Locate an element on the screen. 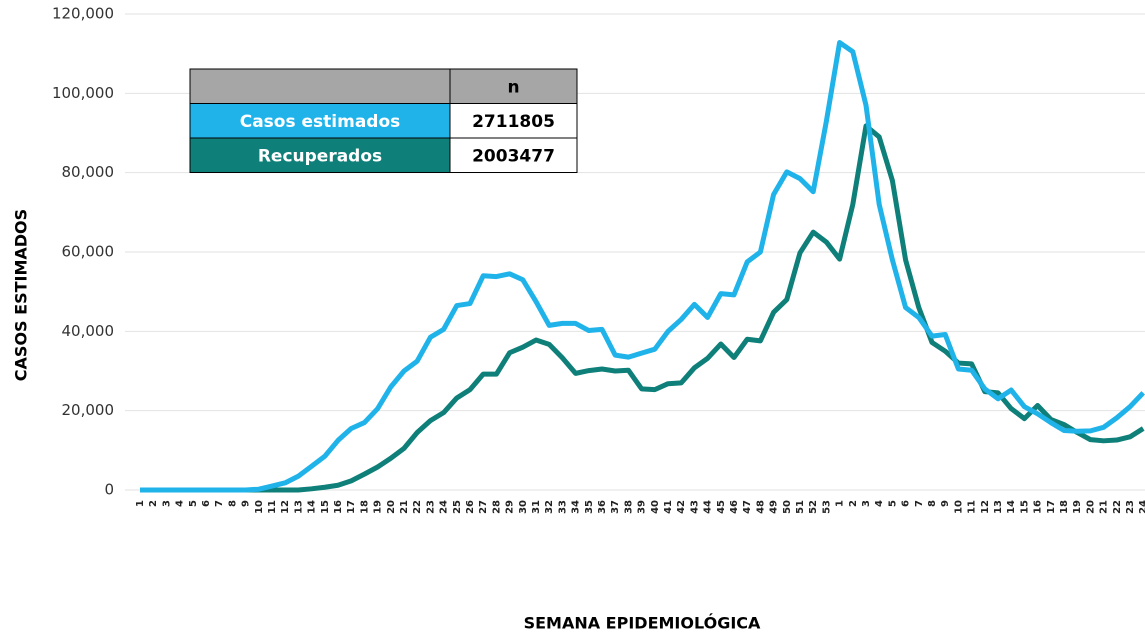 The height and width of the screenshot is (636, 1145). legend-label: Recuperados is located at coordinates (320, 156).